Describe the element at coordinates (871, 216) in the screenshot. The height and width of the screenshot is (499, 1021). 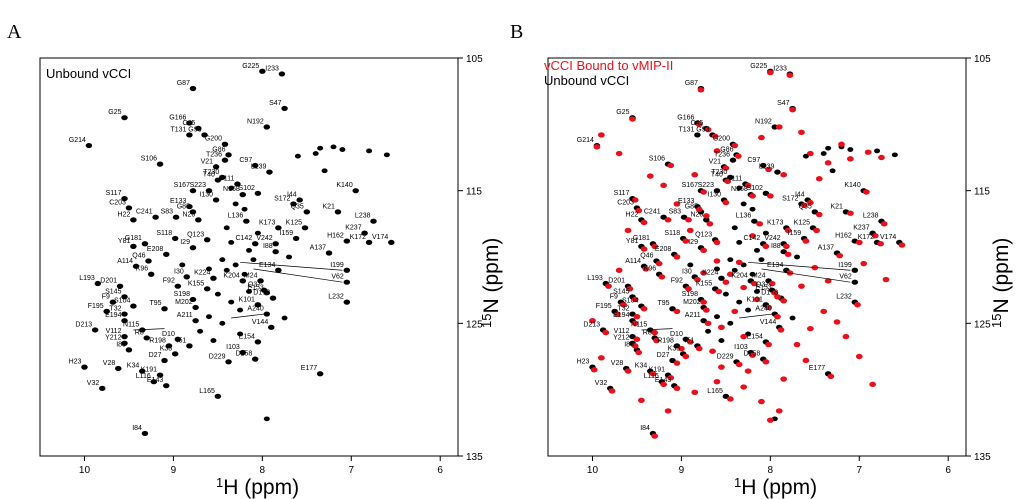
I see `peak-label: L238` at that location.